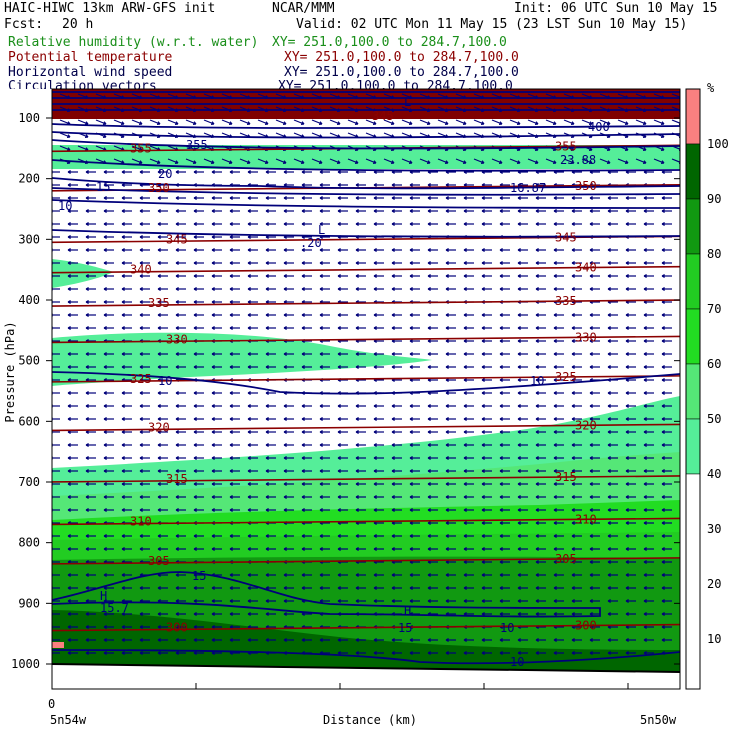 The height and width of the screenshot is (740, 740). What do you see at coordinates (566, 377) in the screenshot?
I see `theta-label-right-325: 325` at bounding box center [566, 377].